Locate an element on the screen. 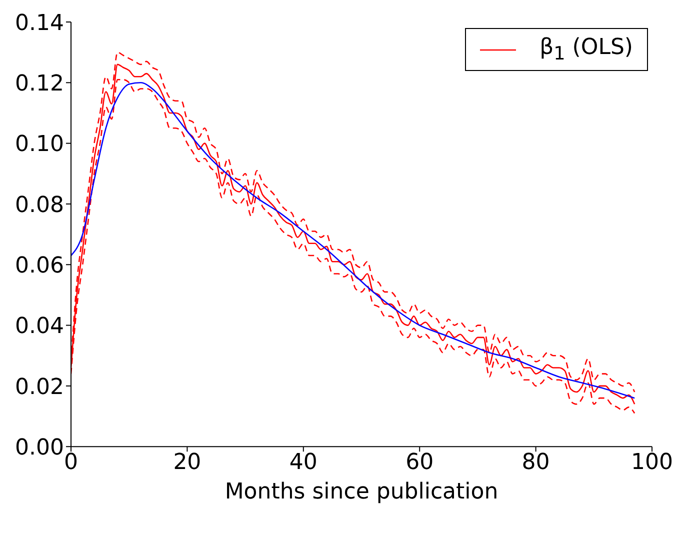 The width and height of the screenshot is (686, 550). y-tick-label: 0.02 is located at coordinates (39, 387).